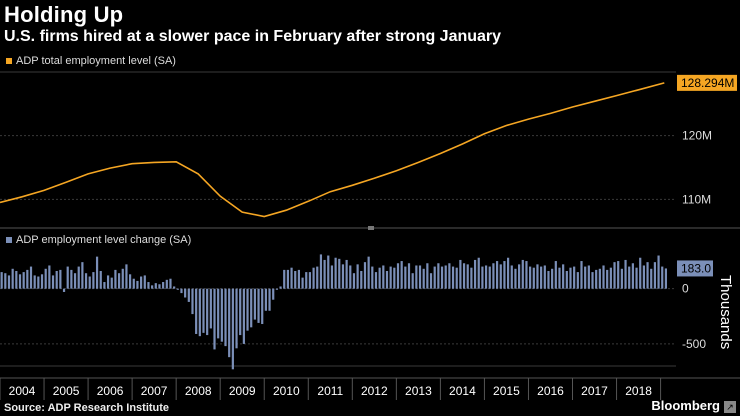 The image size is (740, 416). I want to click on top-ytick-label: 120M, so click(697, 136).